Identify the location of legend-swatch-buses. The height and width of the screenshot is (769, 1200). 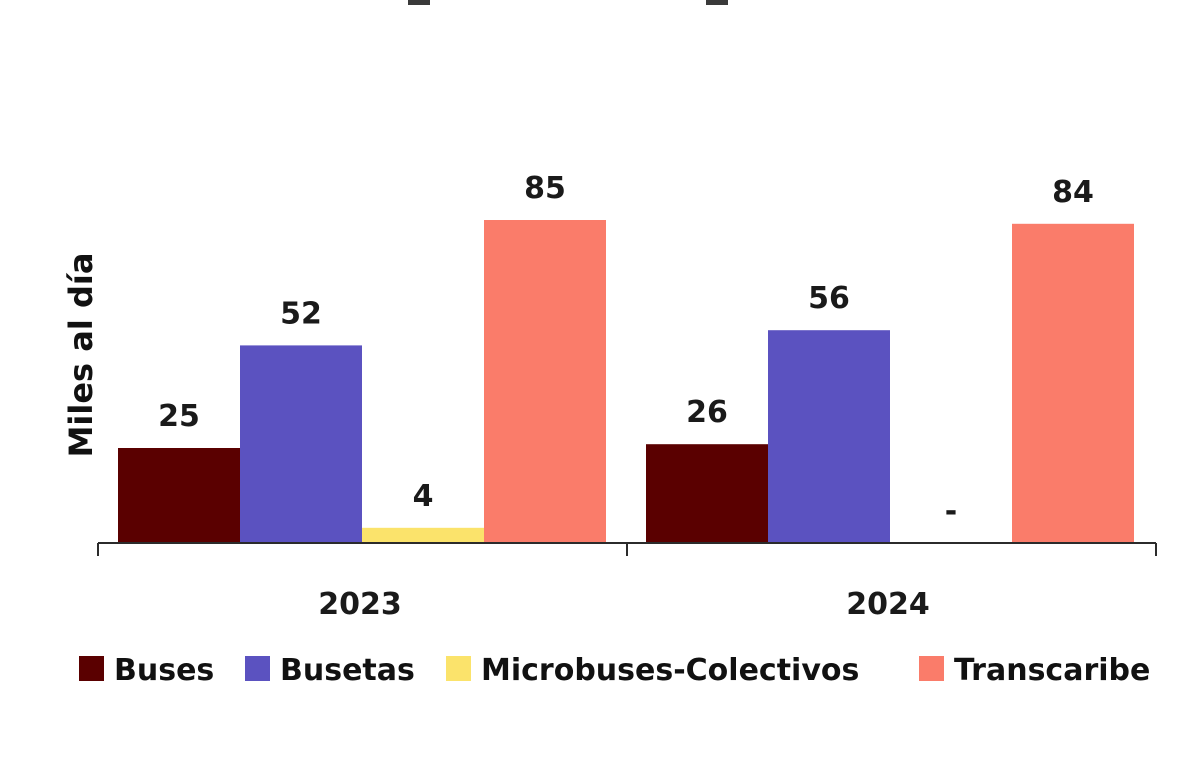
(91, 668).